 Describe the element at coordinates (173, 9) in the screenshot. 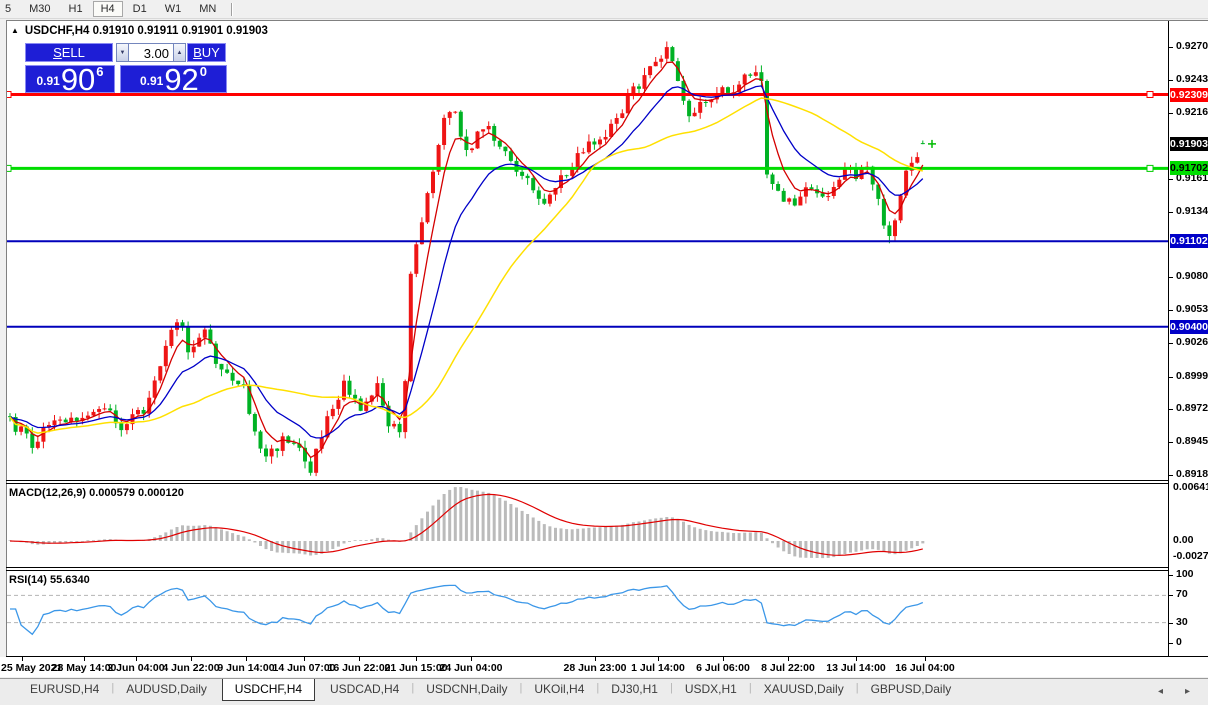

I see `timeframe-button-w1: W1` at that location.